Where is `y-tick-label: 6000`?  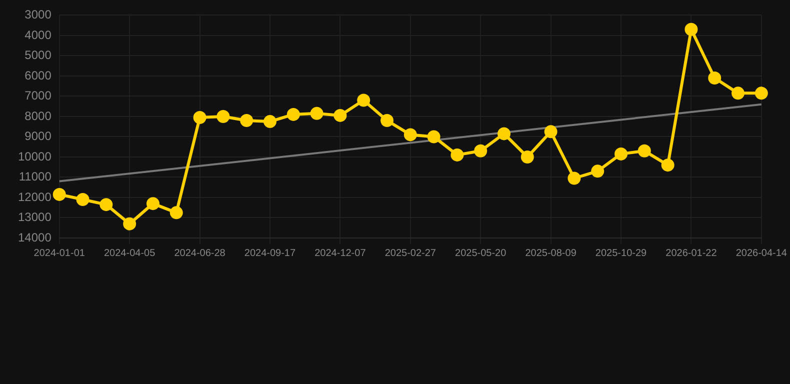
y-tick-label: 6000 is located at coordinates (38, 75).